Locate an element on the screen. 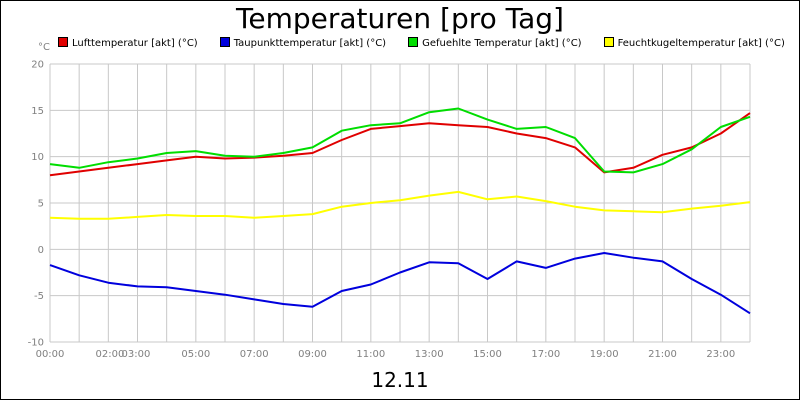  y-tick-label: 10 is located at coordinates (37, 157).